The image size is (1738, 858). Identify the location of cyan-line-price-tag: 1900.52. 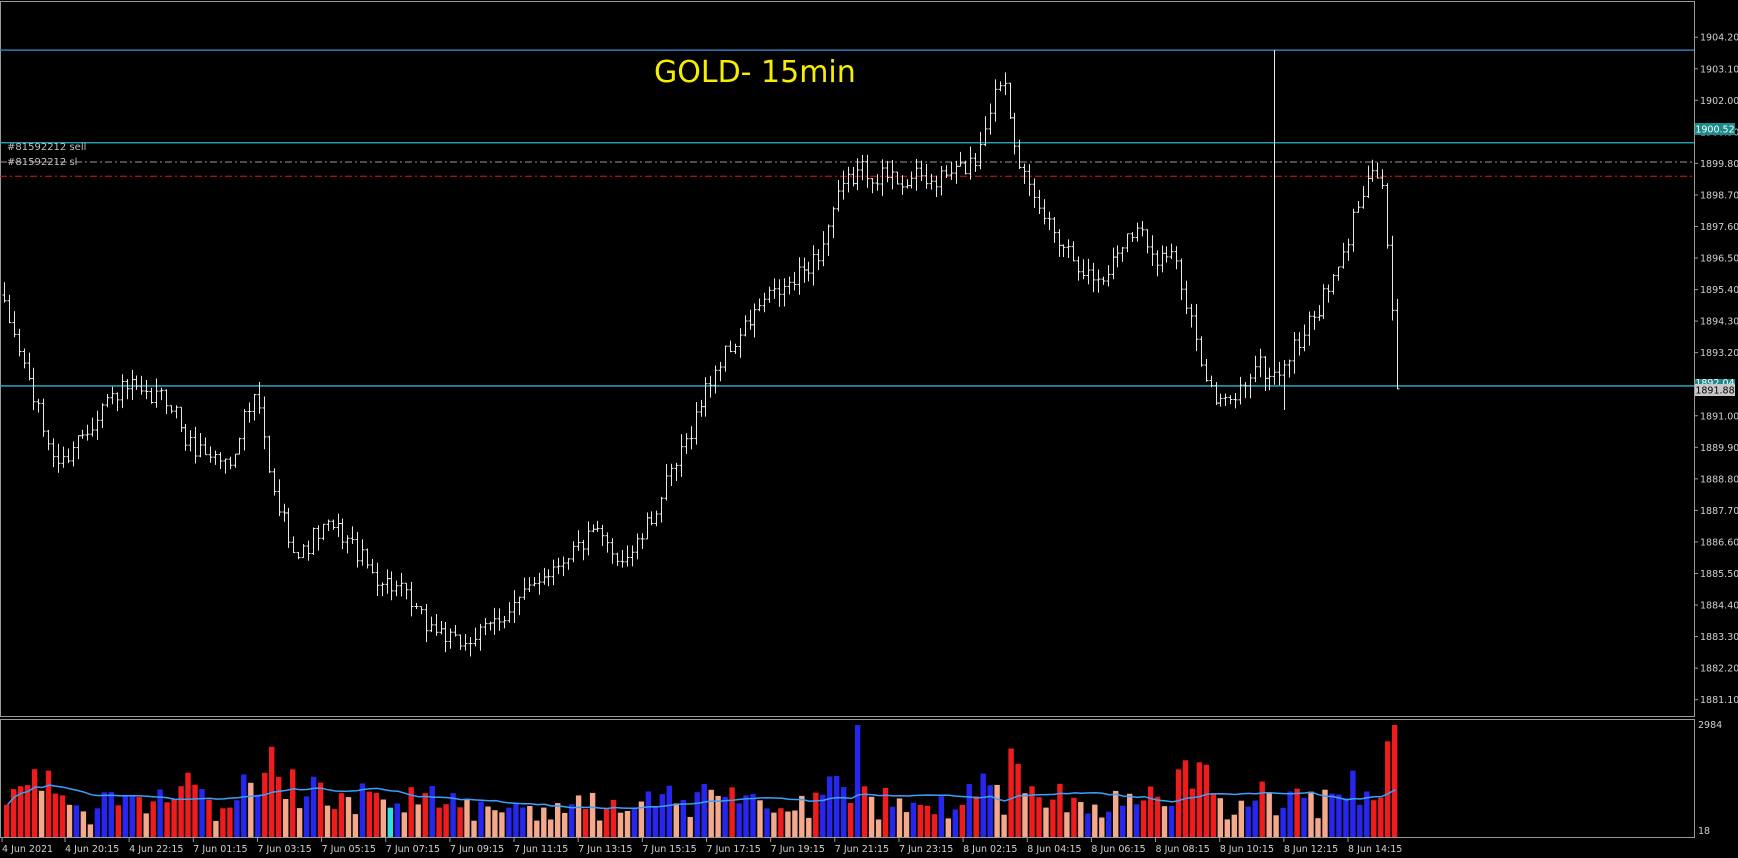
(1714, 130).